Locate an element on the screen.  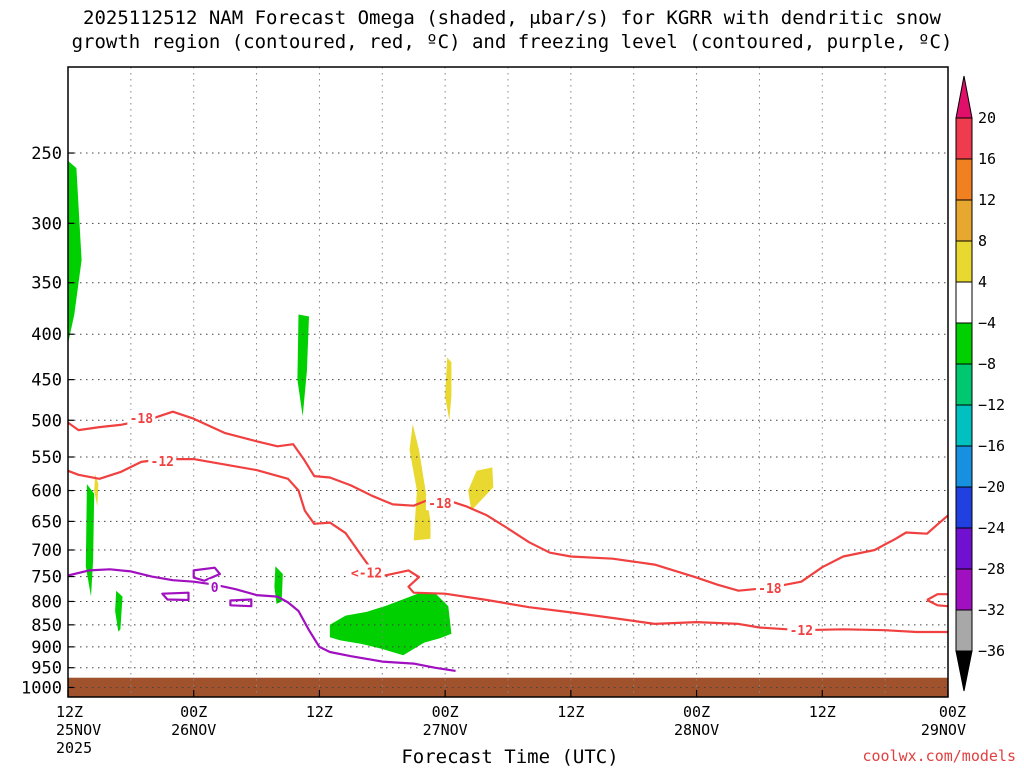
contour-label: 0 is located at coordinates (215, 588).